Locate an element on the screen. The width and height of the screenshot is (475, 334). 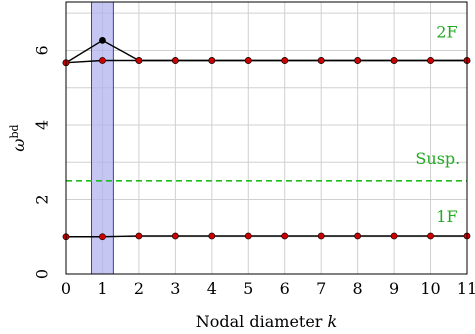
x-tick-label: 10 is located at coordinates (430, 288).